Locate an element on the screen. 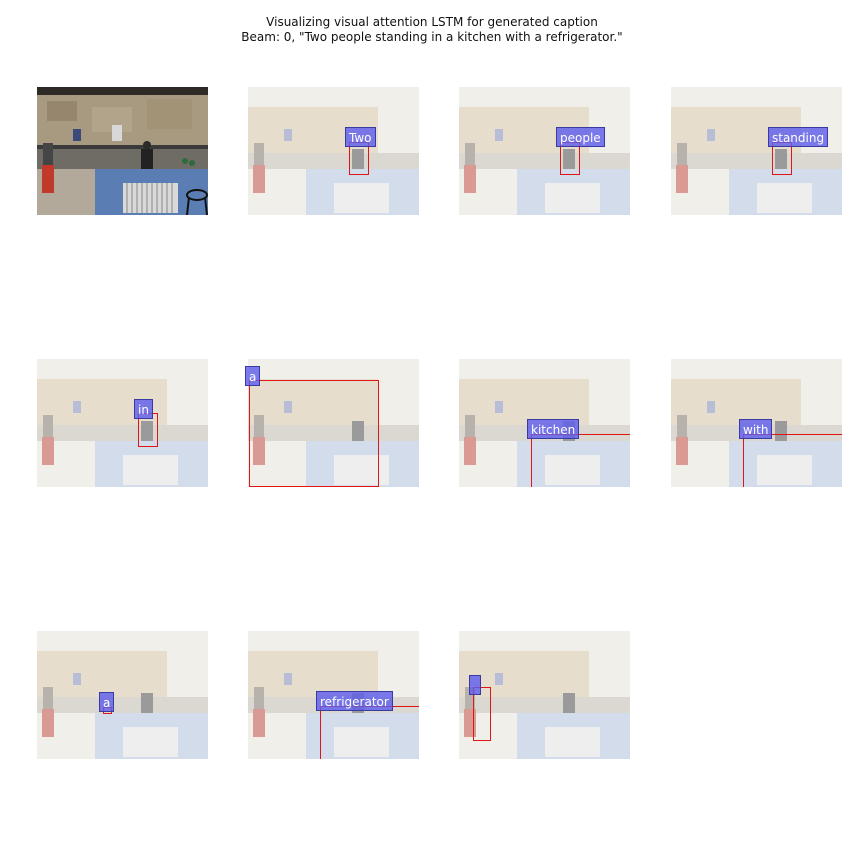 The width and height of the screenshot is (864, 864). attention-panel-in: in is located at coordinates (122, 423).